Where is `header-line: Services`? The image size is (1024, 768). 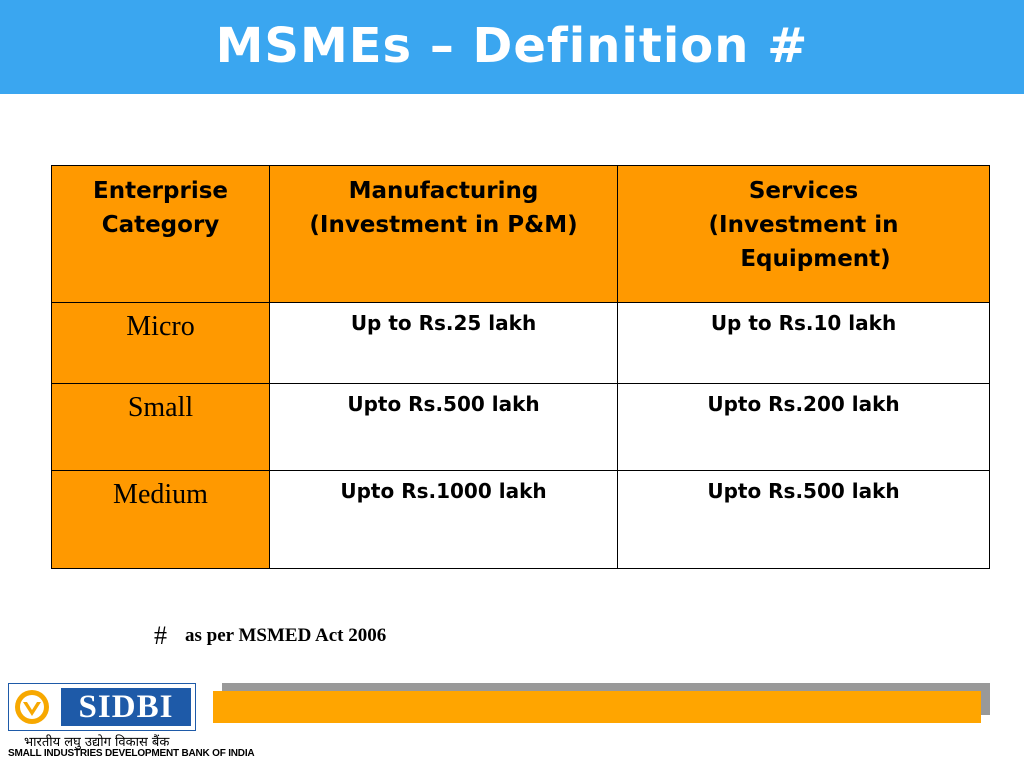
header-line: Services is located at coordinates (803, 191).